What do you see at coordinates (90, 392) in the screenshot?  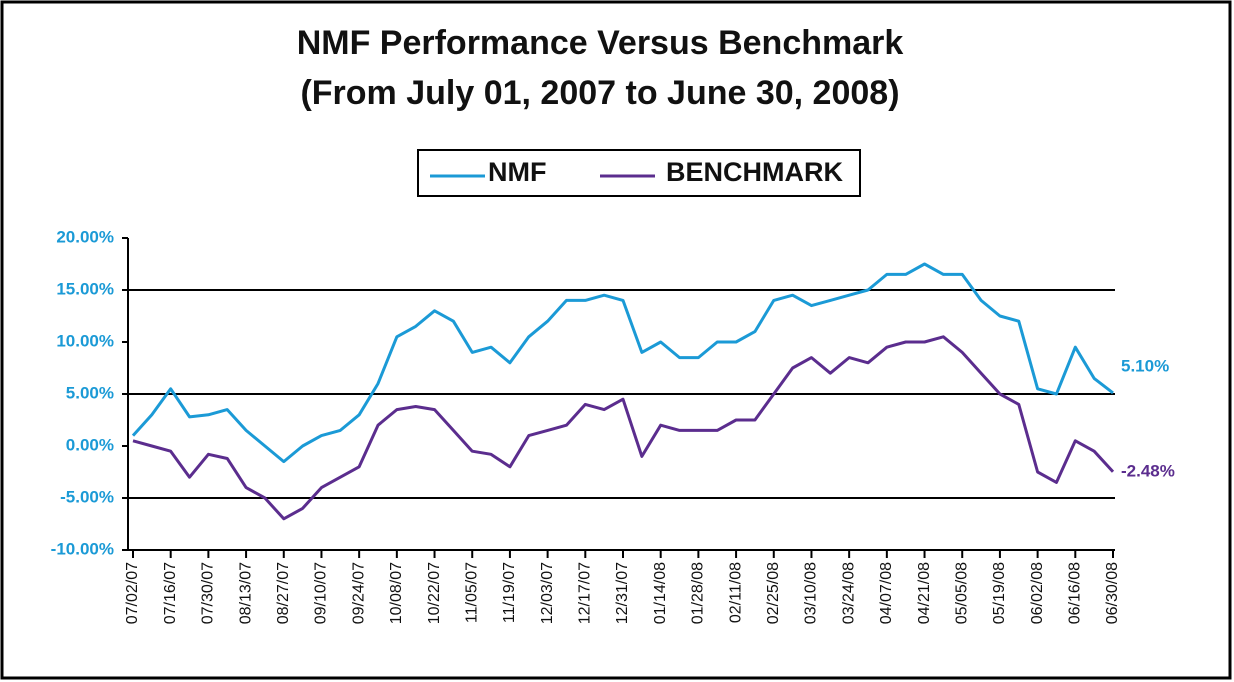 I see `y-tick-label: 5.00%` at bounding box center [90, 392].